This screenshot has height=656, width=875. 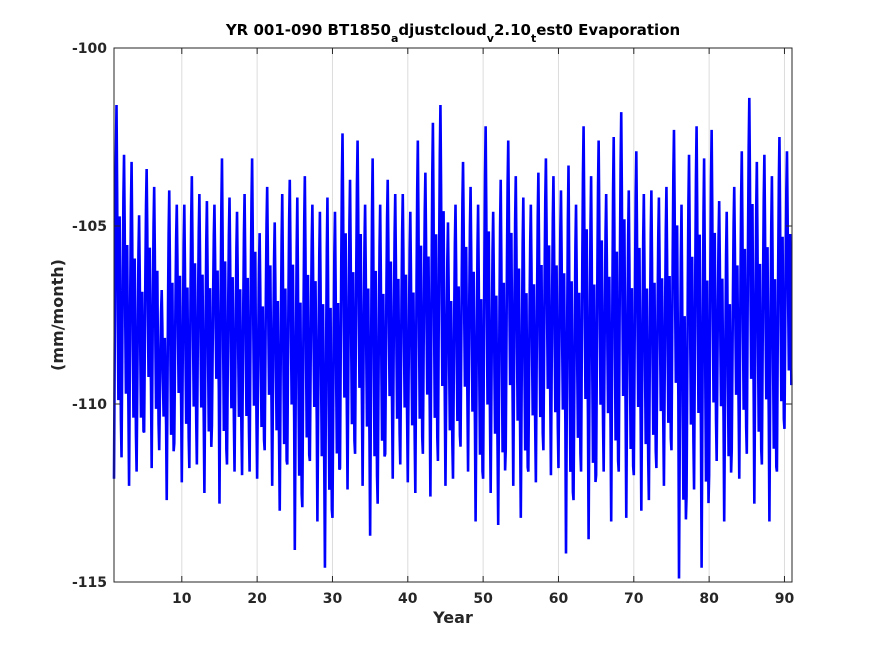 I want to click on x-tick-label: 20, so click(x=257, y=599).